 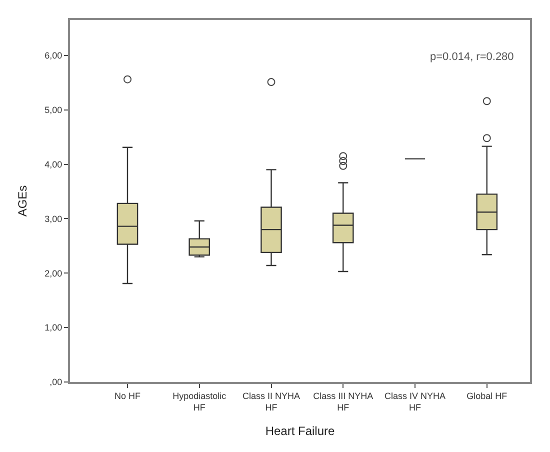 I want to click on x-tick-label: Class II NYHA HF, so click(x=271, y=401).